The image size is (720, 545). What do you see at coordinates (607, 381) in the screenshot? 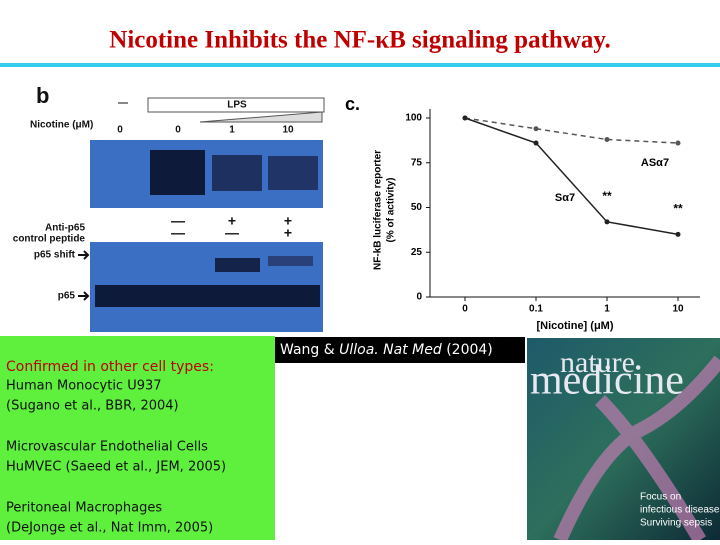
I see `cover-journal: medicine` at bounding box center [607, 381].